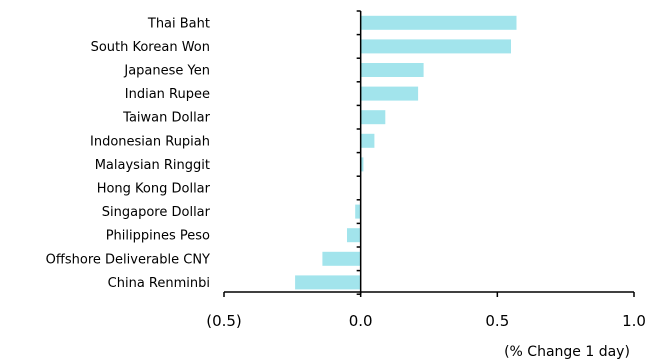  I want to click on category-label: Indian Rupee, so click(167, 94).